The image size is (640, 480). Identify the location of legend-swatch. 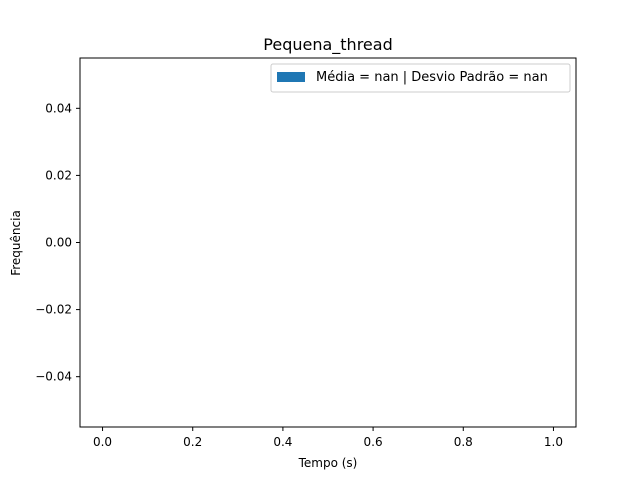
(291, 77).